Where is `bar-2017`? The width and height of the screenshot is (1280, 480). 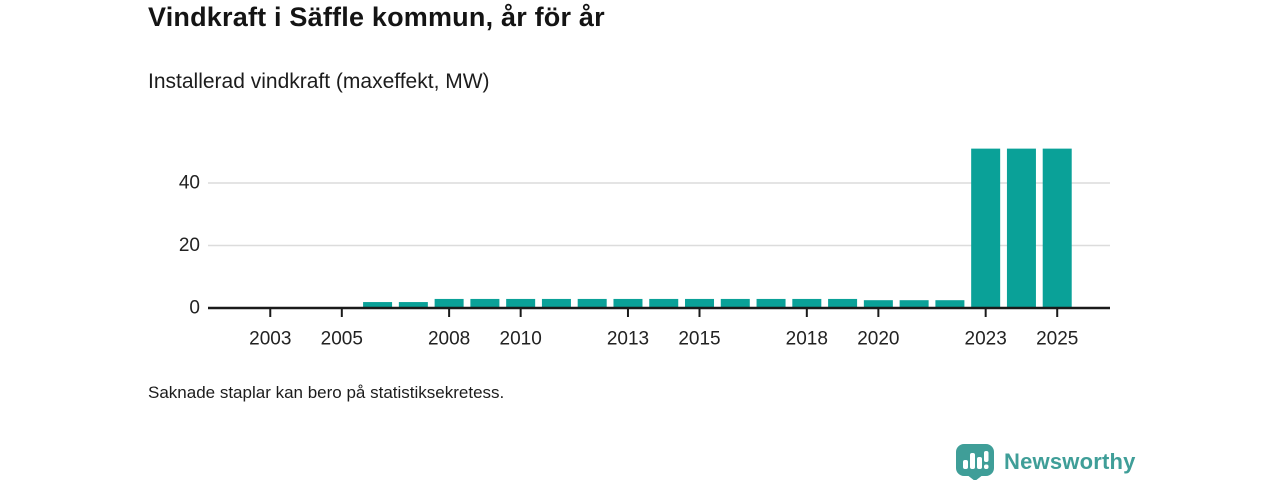 bar-2017 is located at coordinates (771, 303).